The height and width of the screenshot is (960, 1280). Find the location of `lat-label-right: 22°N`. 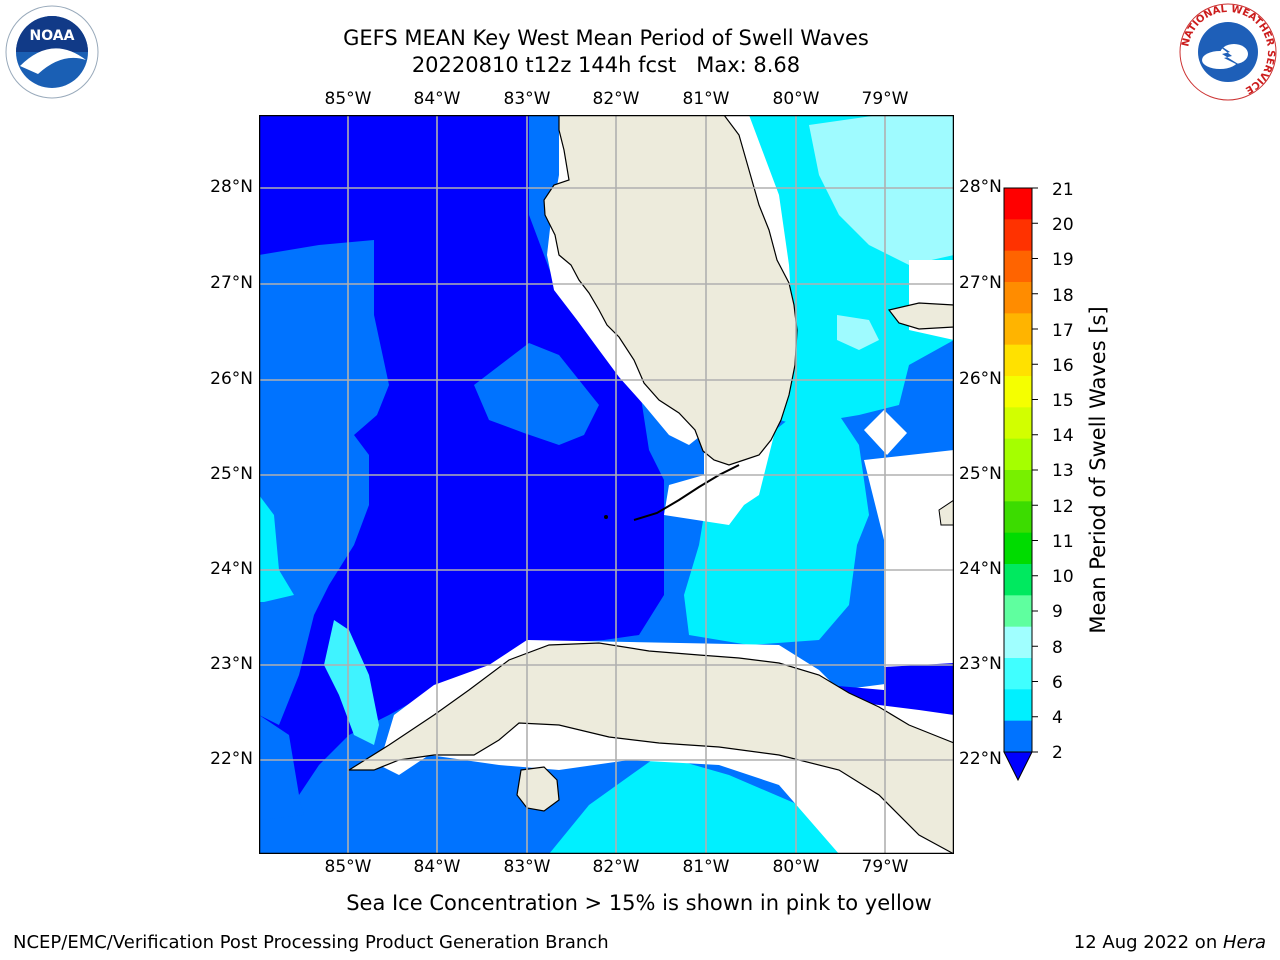

lat-label-right: 22°N is located at coordinates (980, 759).